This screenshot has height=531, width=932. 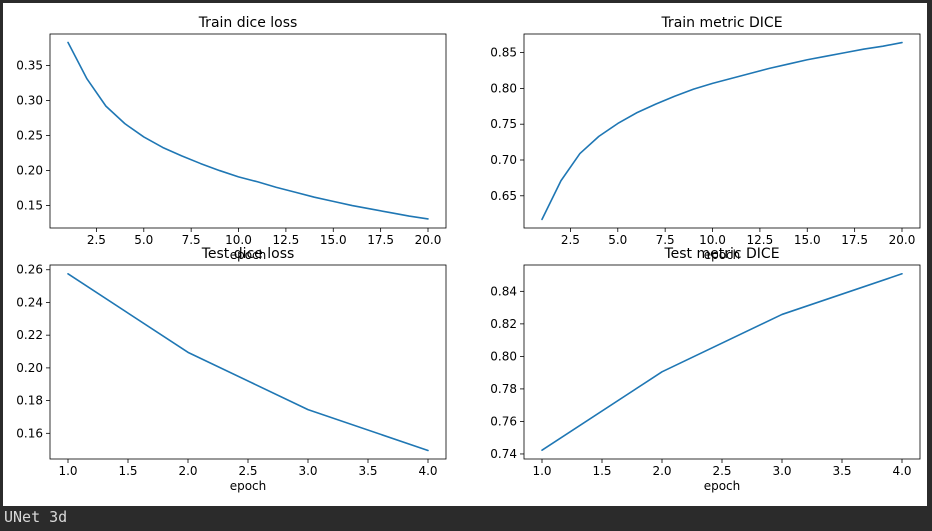 I want to click on y-tick-label: 0.70, so click(x=503, y=160).